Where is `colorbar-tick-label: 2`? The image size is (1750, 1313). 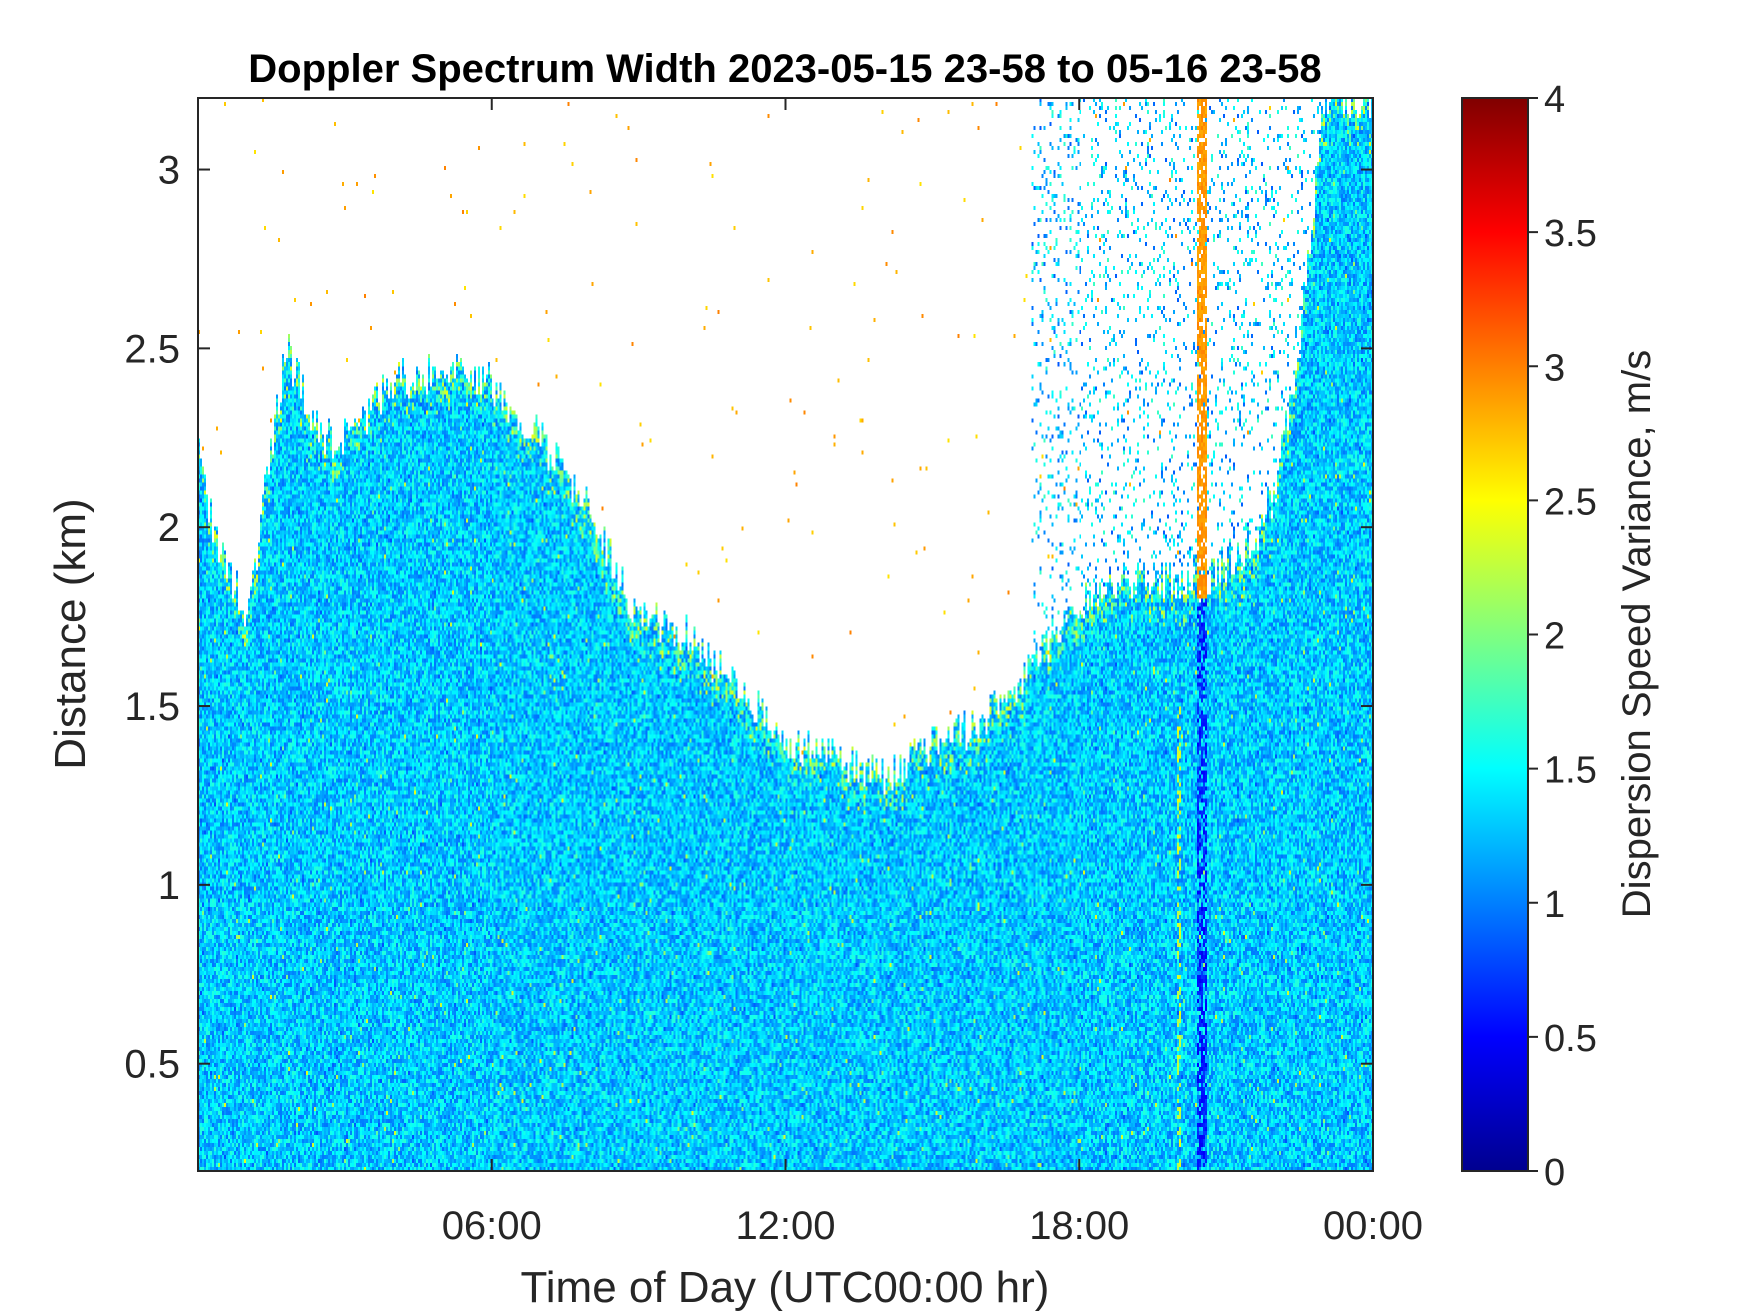 colorbar-tick-label: 2 is located at coordinates (1554, 637).